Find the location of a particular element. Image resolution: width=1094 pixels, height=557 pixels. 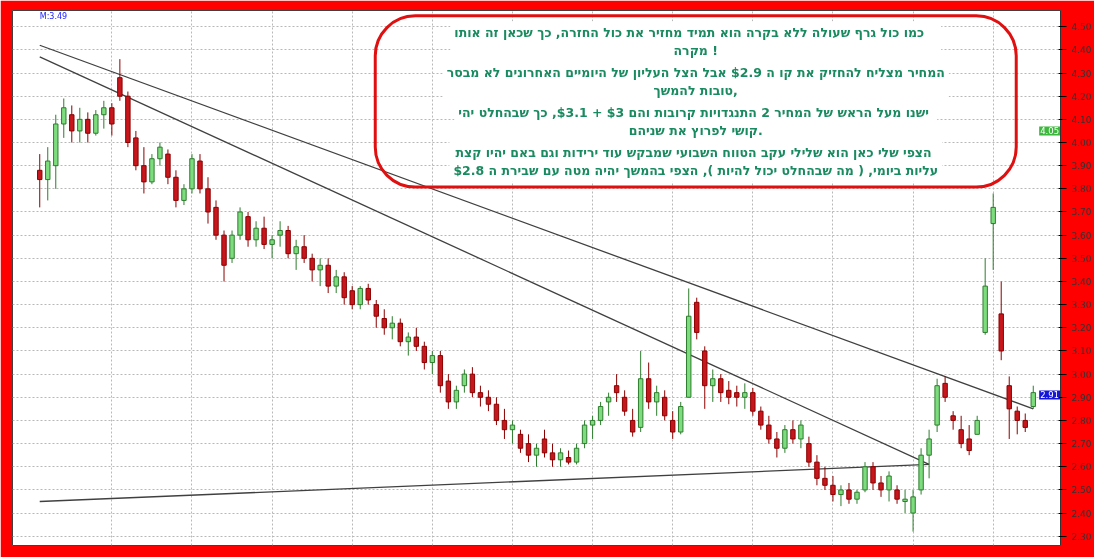

annotation: 4.05 is located at coordinates (1050, 131).